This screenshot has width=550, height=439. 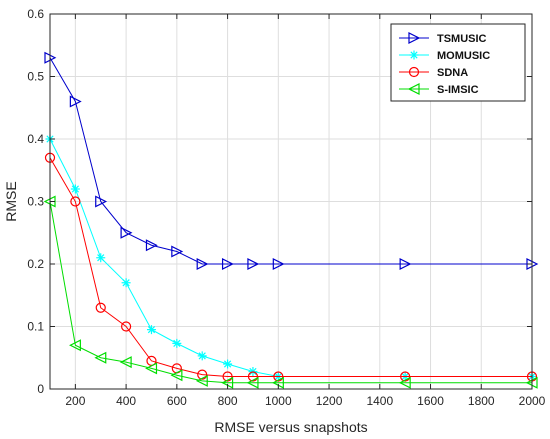 I want to click on legend-box, so click(x=458, y=62).